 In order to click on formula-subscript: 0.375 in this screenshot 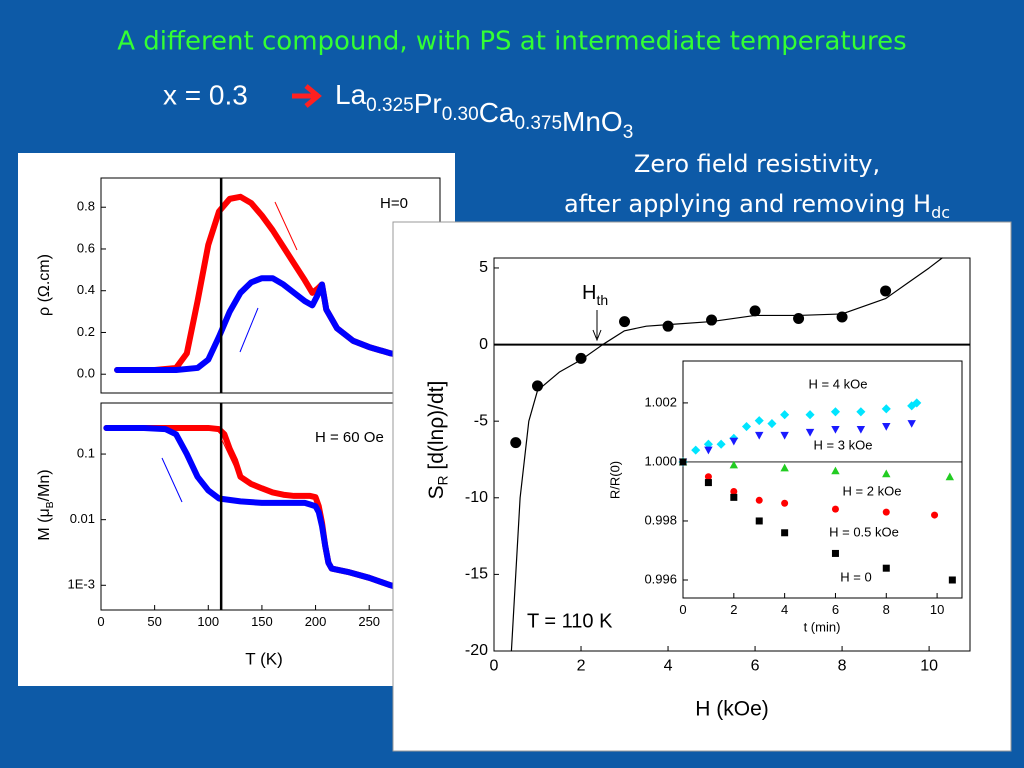, I will do `click(538, 123)`.